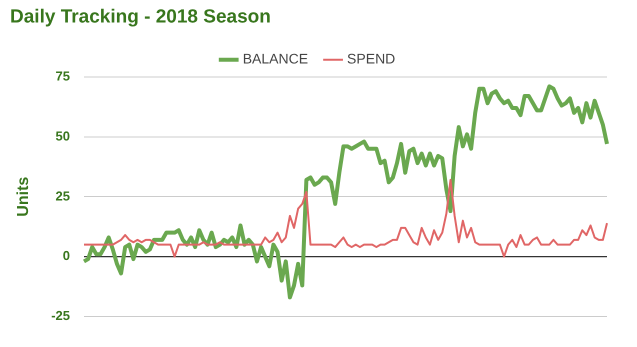 Image resolution: width=637 pixels, height=347 pixels. What do you see at coordinates (60, 316) in the screenshot?
I see `y-tick-label: -25` at bounding box center [60, 316].